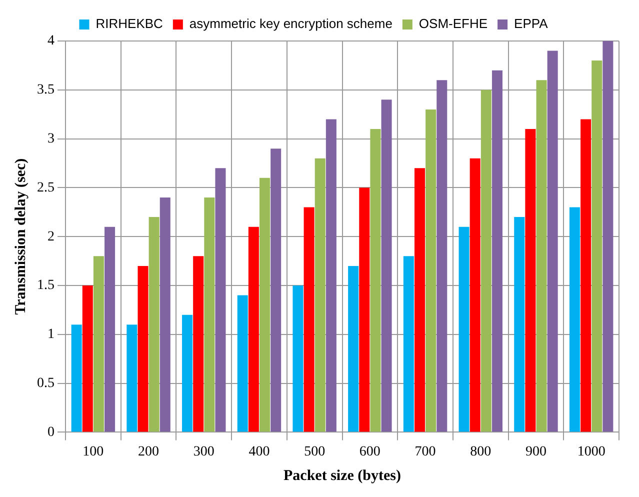 The image size is (639, 497). What do you see at coordinates (51, 138) in the screenshot?
I see `y-tick-label: 3` at bounding box center [51, 138].